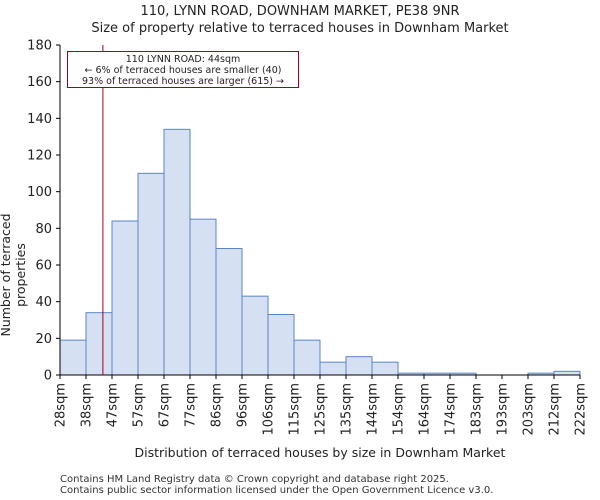  Describe the element at coordinates (165, 405) in the screenshot. I see `x-tick-label: 67sqm` at that location.